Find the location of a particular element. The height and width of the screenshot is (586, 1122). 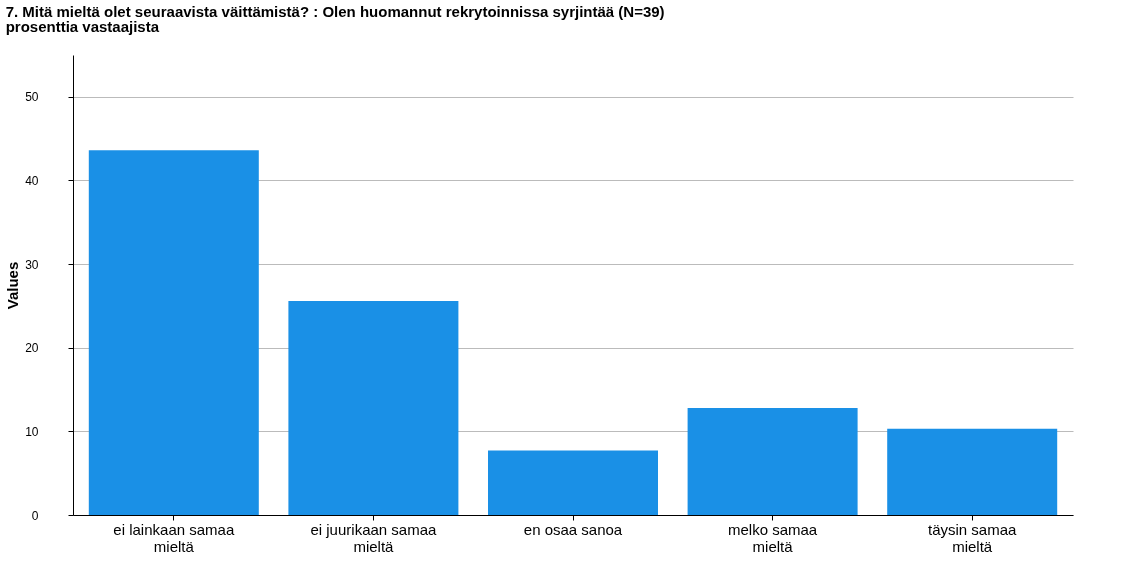

y-axis-title: Values is located at coordinates (13, 285).